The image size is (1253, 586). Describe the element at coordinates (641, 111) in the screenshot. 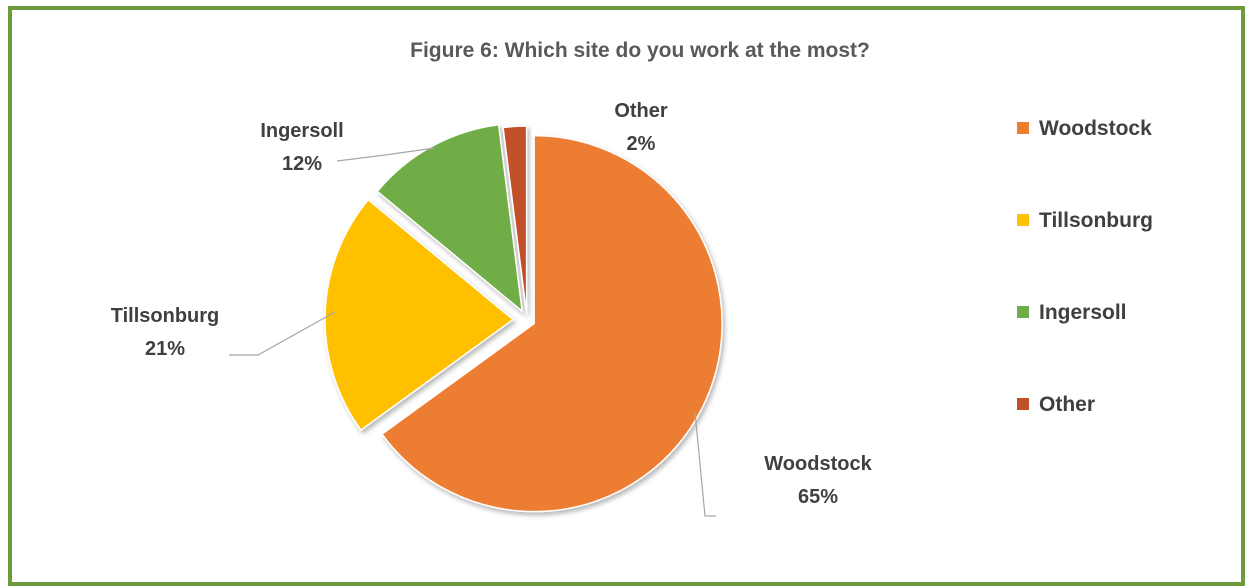

I see `data-label-name-other: Other` at that location.